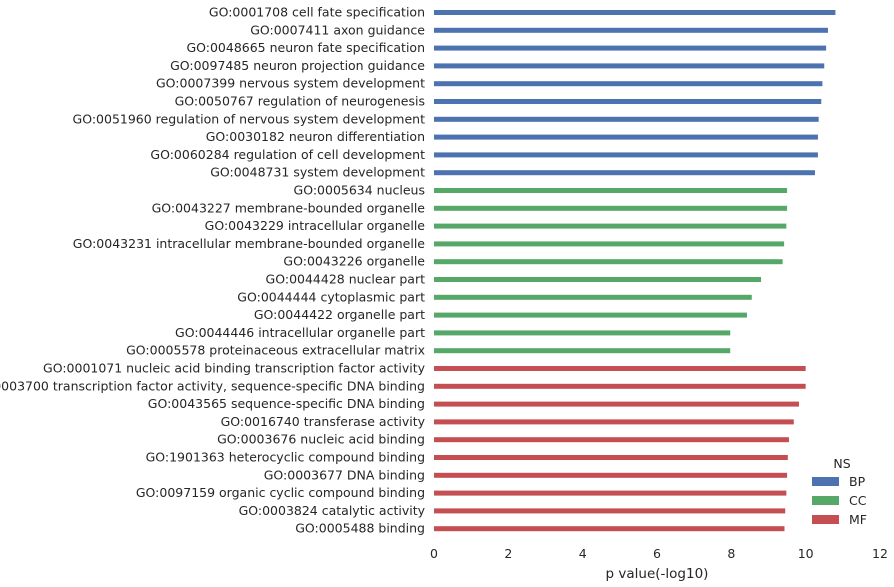  Describe the element at coordinates (290, 83) in the screenshot. I see `category-label: GO:0007399 nervous system development` at that location.